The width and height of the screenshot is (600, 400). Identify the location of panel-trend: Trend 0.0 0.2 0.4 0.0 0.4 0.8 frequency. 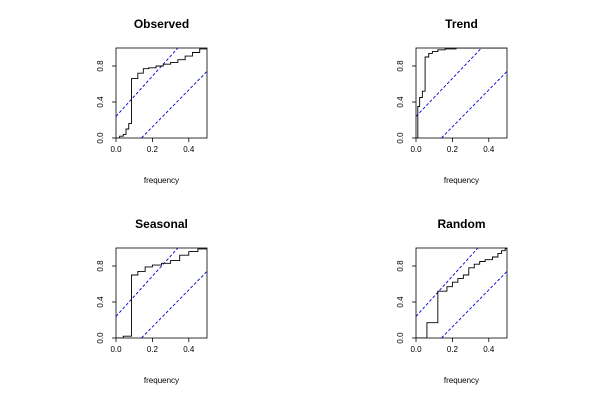
(452, 101).